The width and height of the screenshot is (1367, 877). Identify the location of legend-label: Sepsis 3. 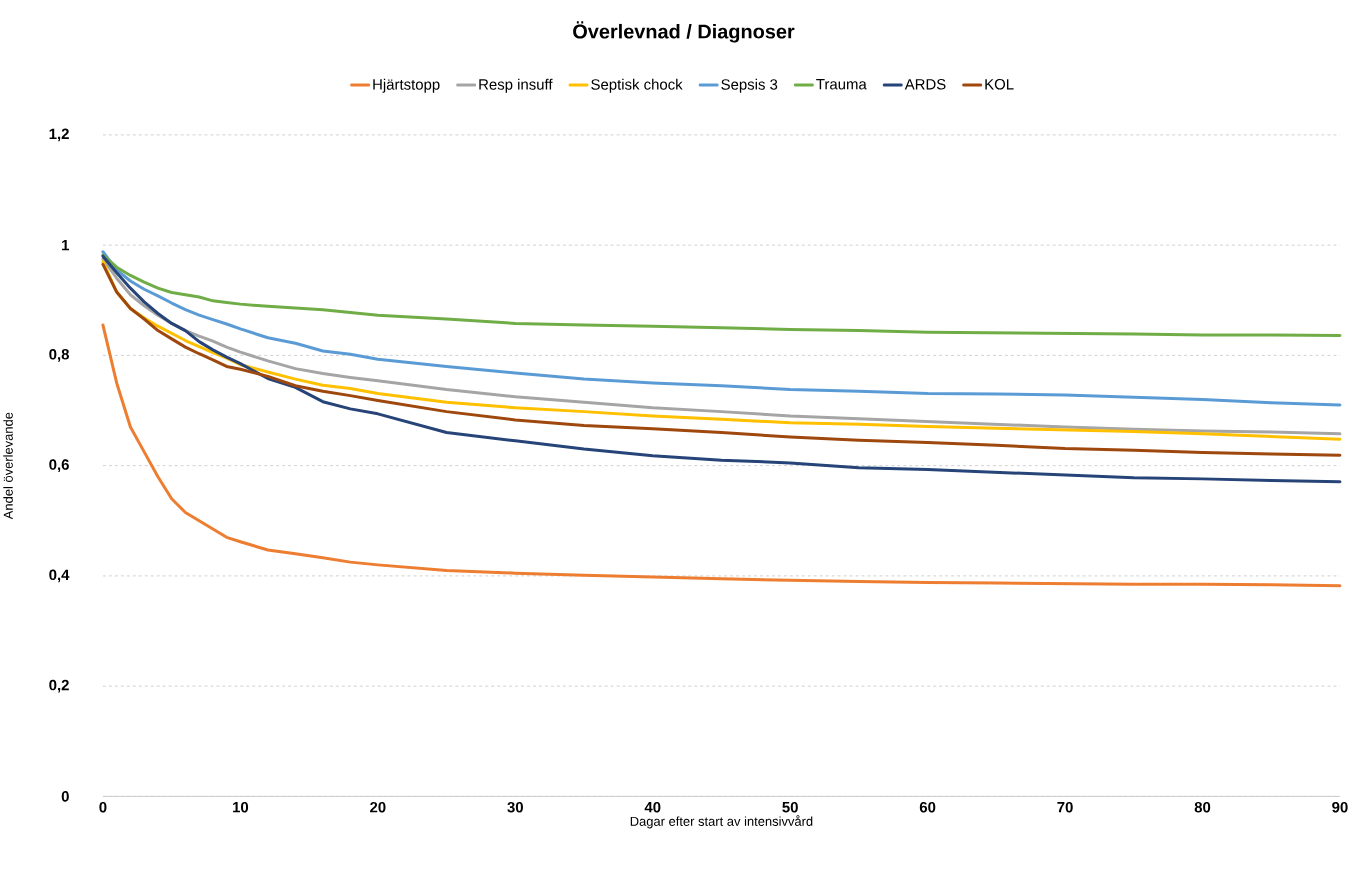
(749, 85).